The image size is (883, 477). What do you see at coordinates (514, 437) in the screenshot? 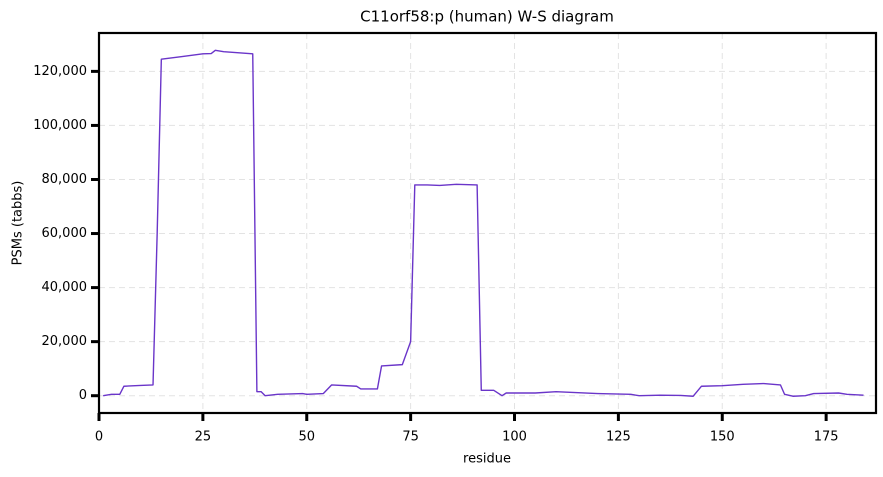
I see `x-tick-label: 100` at bounding box center [514, 437].